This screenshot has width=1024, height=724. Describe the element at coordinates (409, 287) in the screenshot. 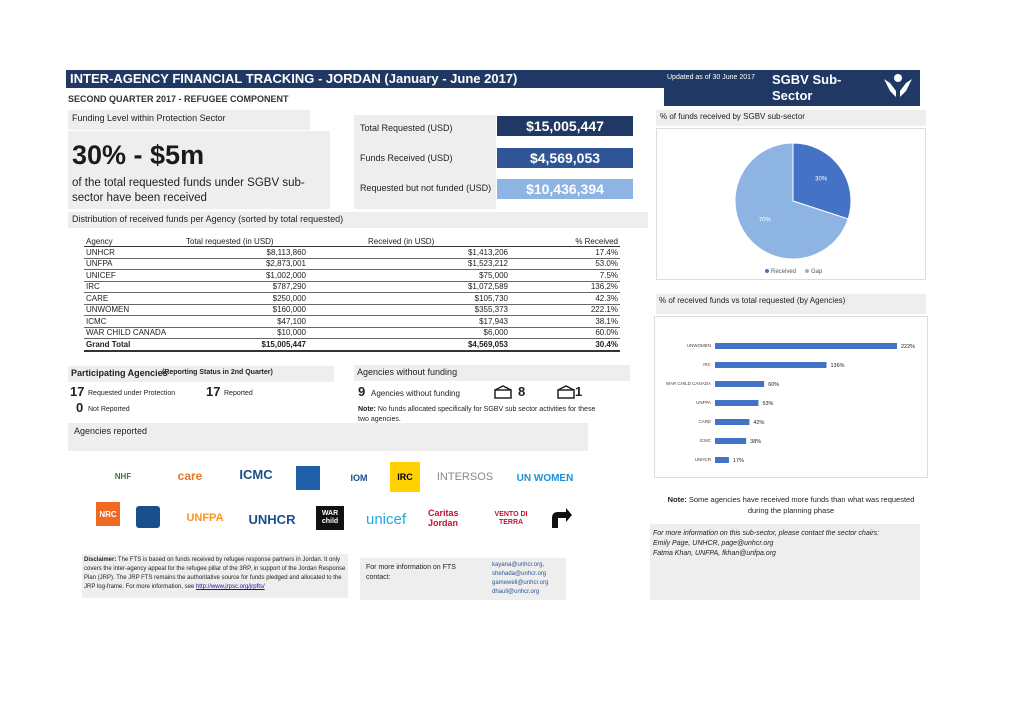

I see `cell-received: $1,072,589` at that location.